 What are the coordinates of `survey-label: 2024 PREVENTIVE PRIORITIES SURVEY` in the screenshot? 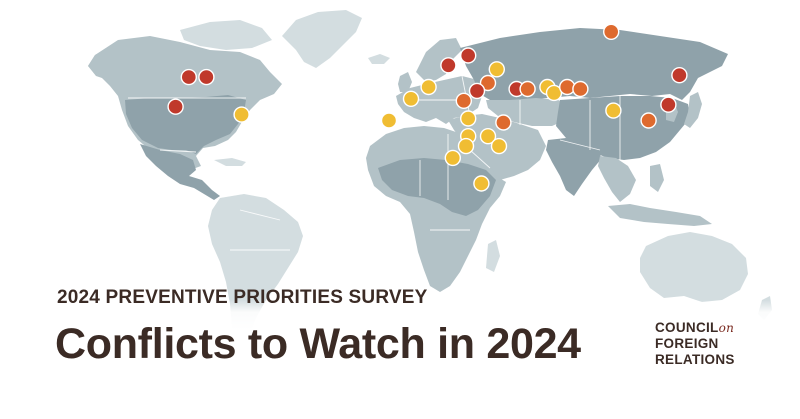 It's located at (242, 297).